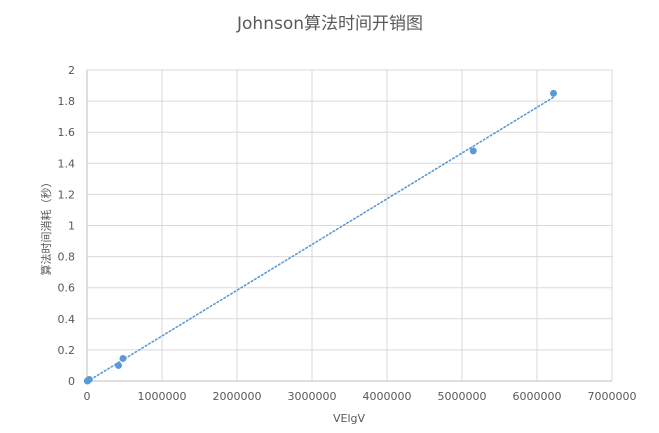 Image resolution: width=659 pixels, height=433 pixels. I want to click on chart-title: Johnson算法时间开销图, so click(329, 24).